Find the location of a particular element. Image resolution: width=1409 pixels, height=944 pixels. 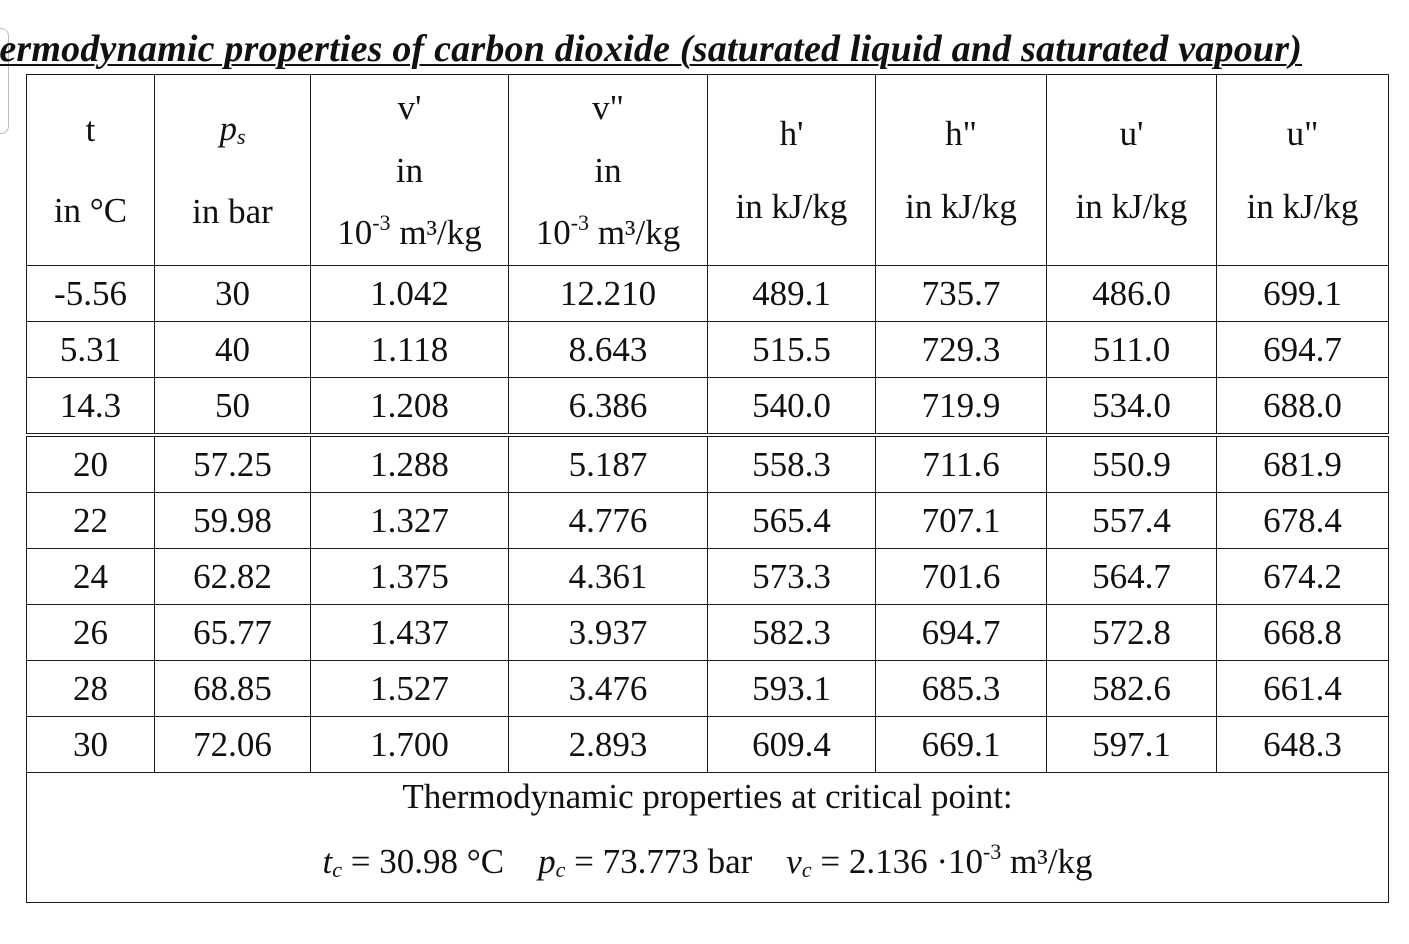

header-ps-subscript: s is located at coordinates (241, 136).